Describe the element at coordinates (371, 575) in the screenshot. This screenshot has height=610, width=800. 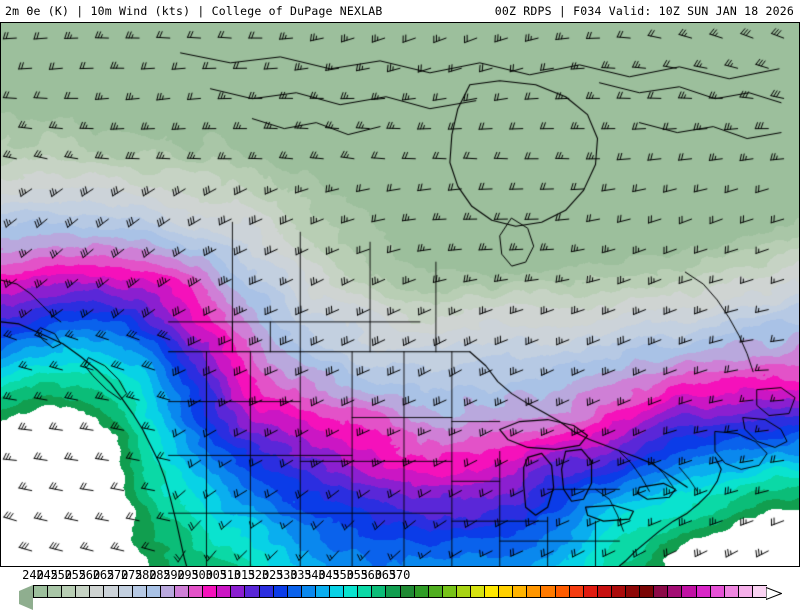
I see `colorbar-tick-label: 360` at that location.